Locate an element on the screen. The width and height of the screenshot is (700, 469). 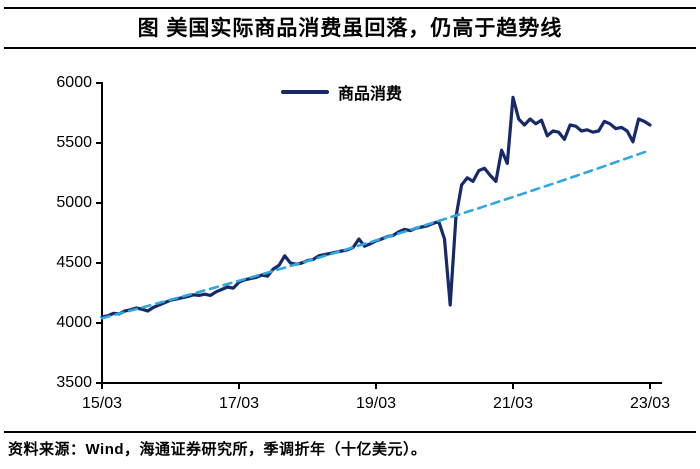
y-axis-tick-label: 3500 is located at coordinates (74, 382).